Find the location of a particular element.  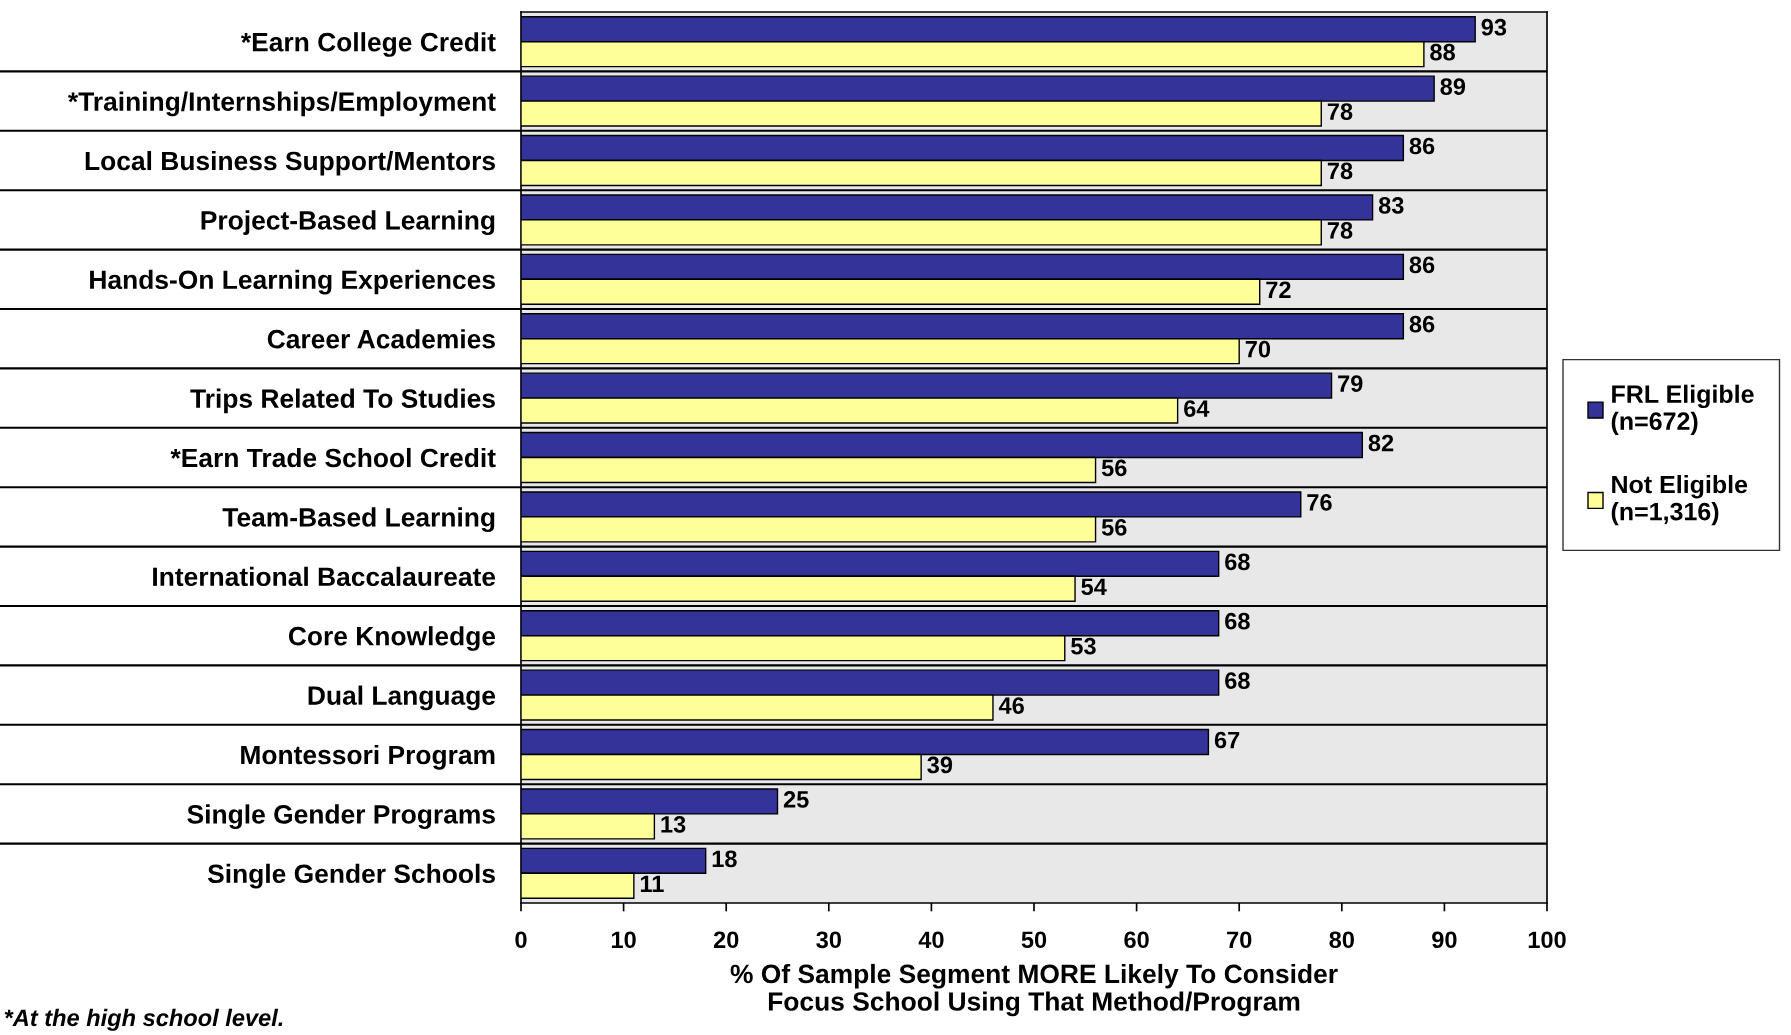

data-label: 88 is located at coordinates (1442, 52).